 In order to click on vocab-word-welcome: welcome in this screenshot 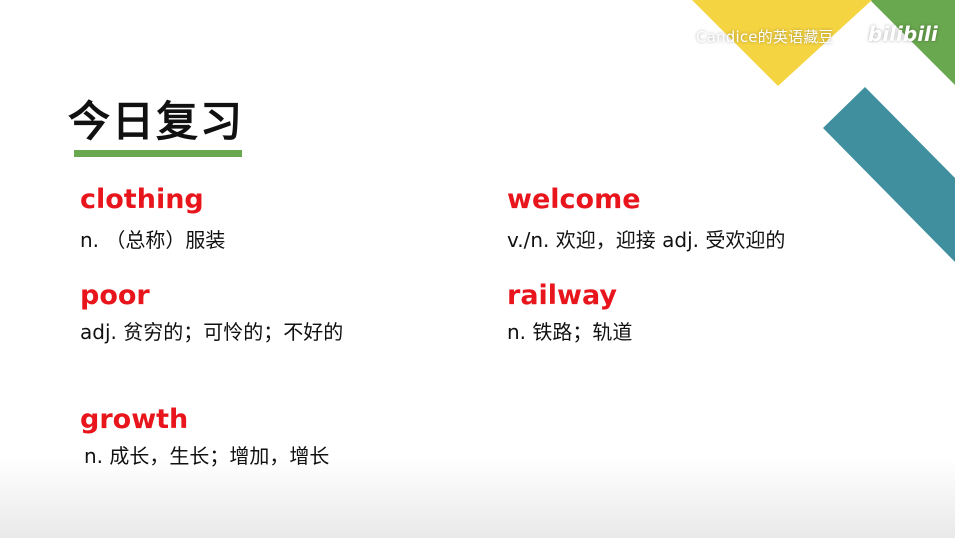, I will do `click(574, 199)`.